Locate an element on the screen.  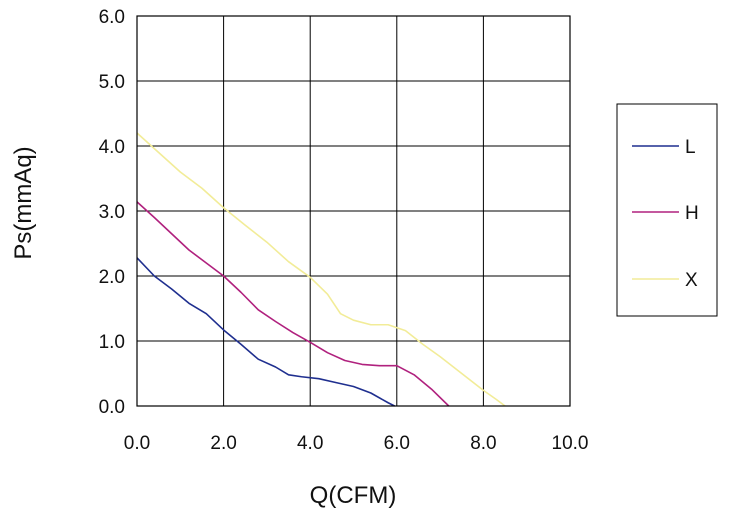
x-tick-label: 8.0 is located at coordinates (483, 443).